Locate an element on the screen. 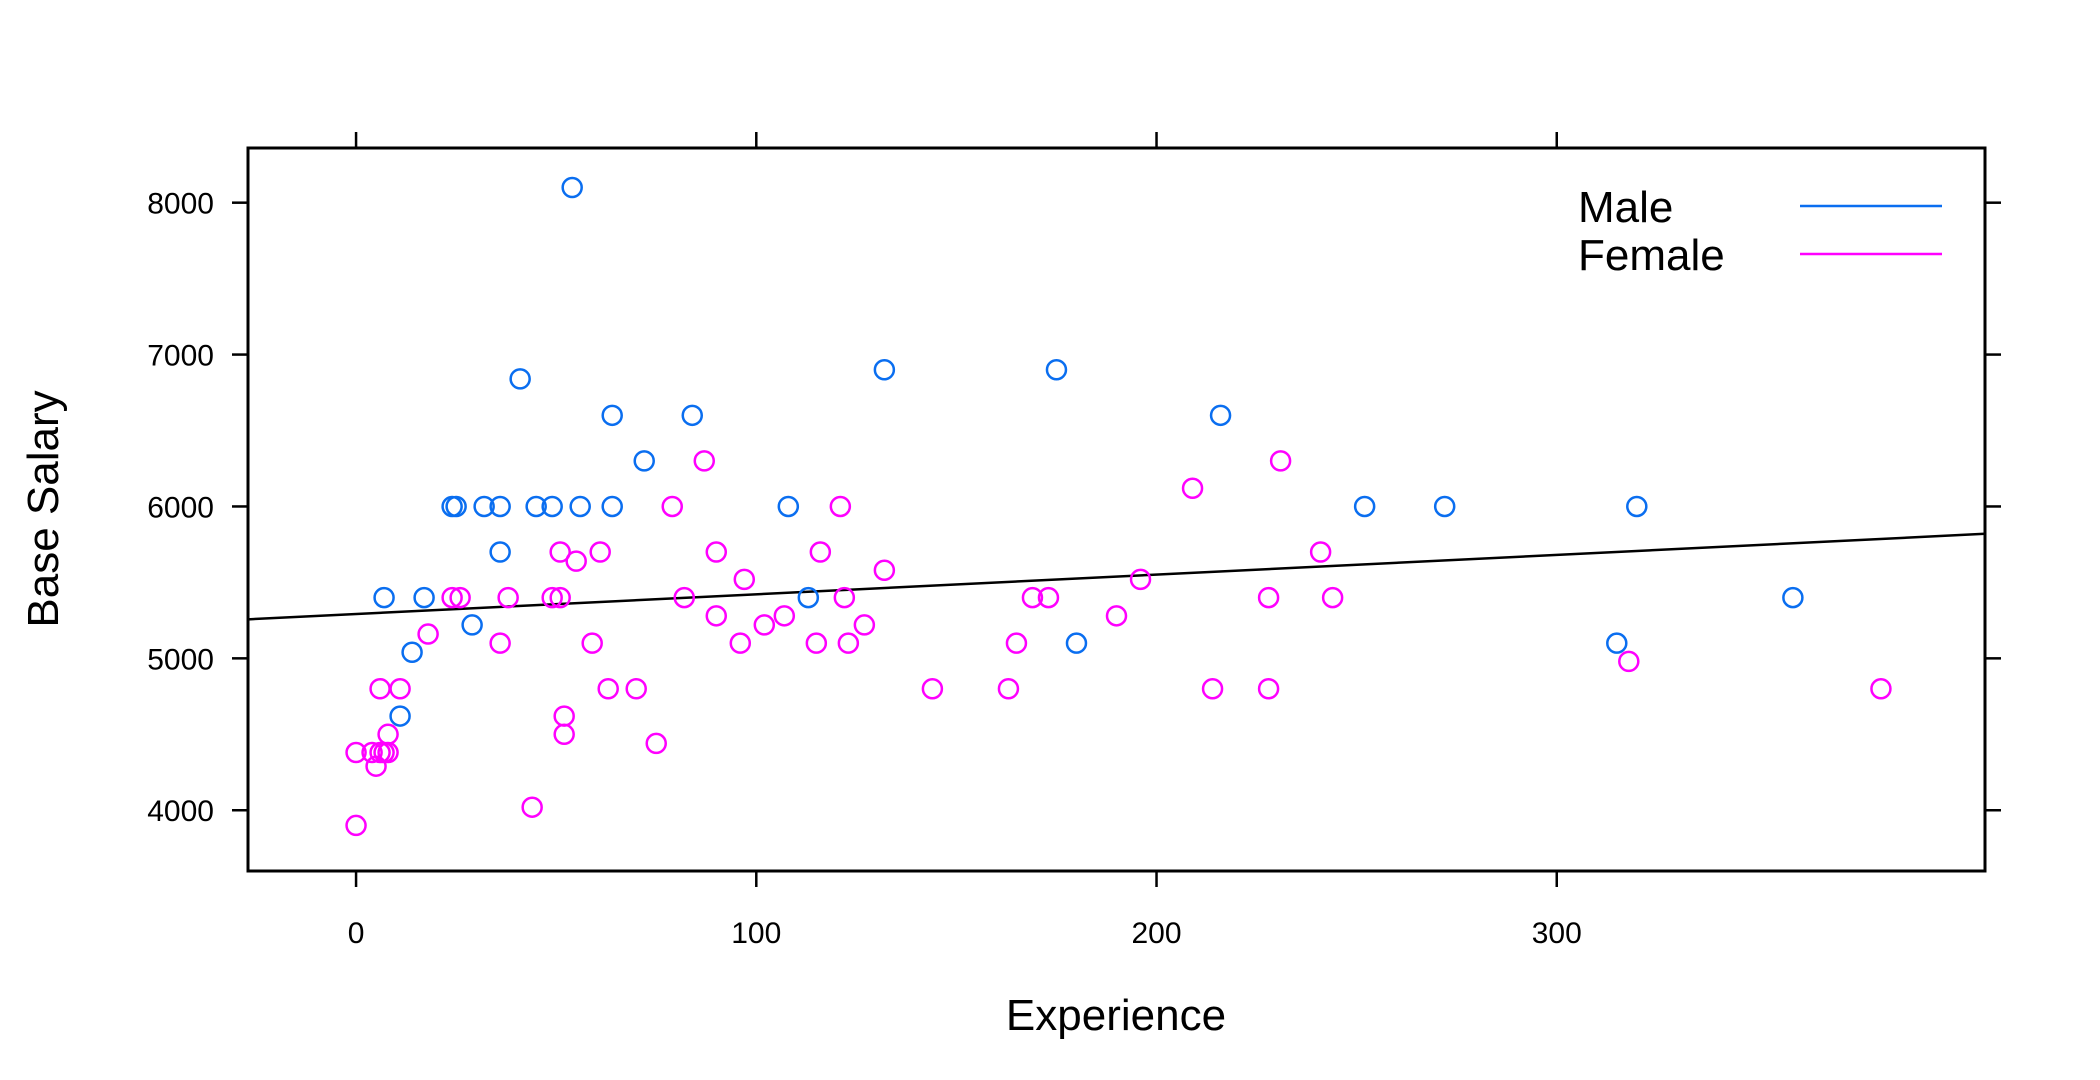 This screenshot has width=2100, height=1080. x-tick-label: 100 is located at coordinates (756, 933).